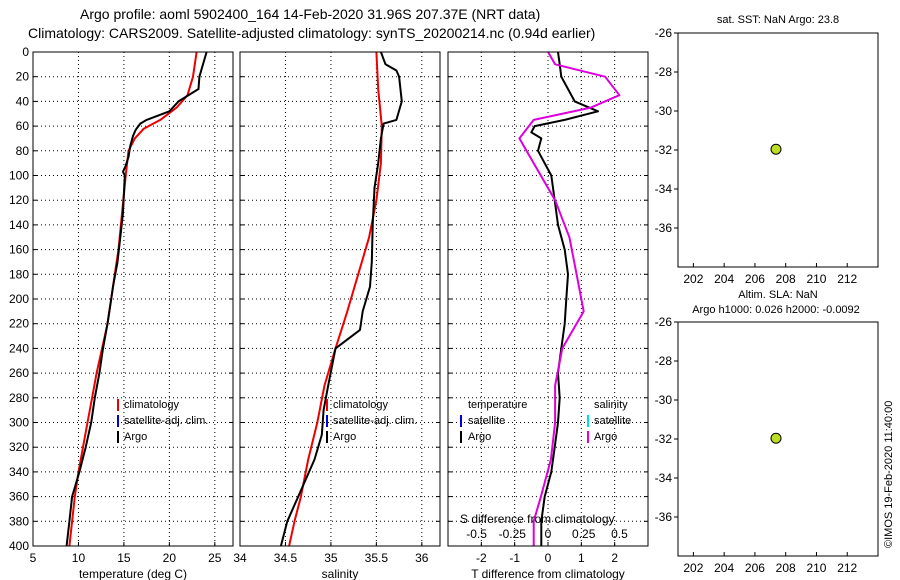 The image size is (900, 580). Describe the element at coordinates (19, 447) in the screenshot. I see `depth-tick-label: 320` at that location.